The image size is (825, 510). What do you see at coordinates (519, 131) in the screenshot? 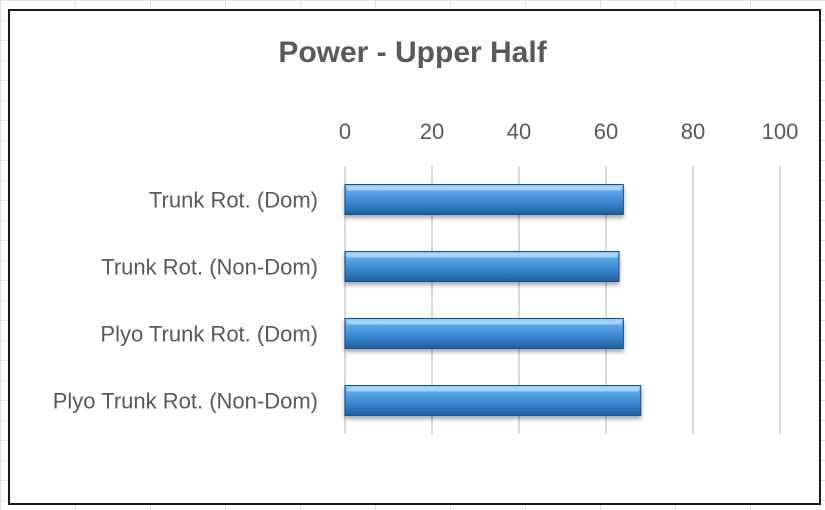
I see `x-tick-label: 40` at bounding box center [519, 131].